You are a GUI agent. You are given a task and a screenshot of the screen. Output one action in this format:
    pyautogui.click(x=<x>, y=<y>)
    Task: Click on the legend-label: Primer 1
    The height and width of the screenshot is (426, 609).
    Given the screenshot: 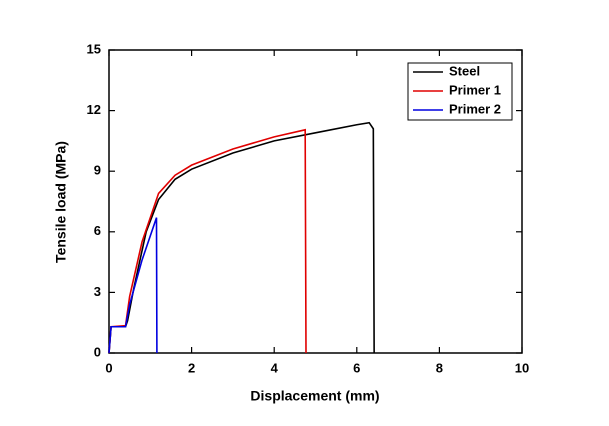 What is the action you would take?
    pyautogui.click(x=475, y=89)
    